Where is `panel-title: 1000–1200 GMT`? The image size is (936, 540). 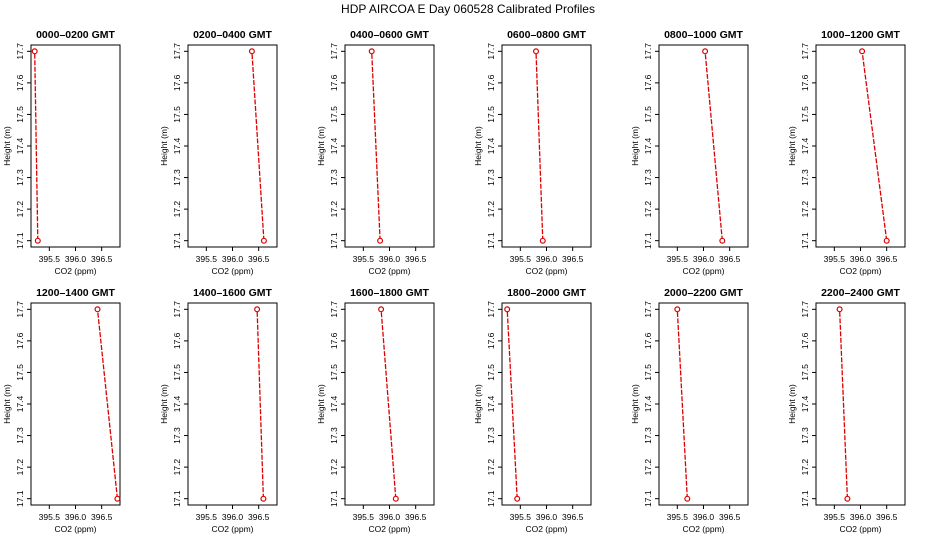 panel-title: 1000–1200 GMT is located at coordinates (860, 35).